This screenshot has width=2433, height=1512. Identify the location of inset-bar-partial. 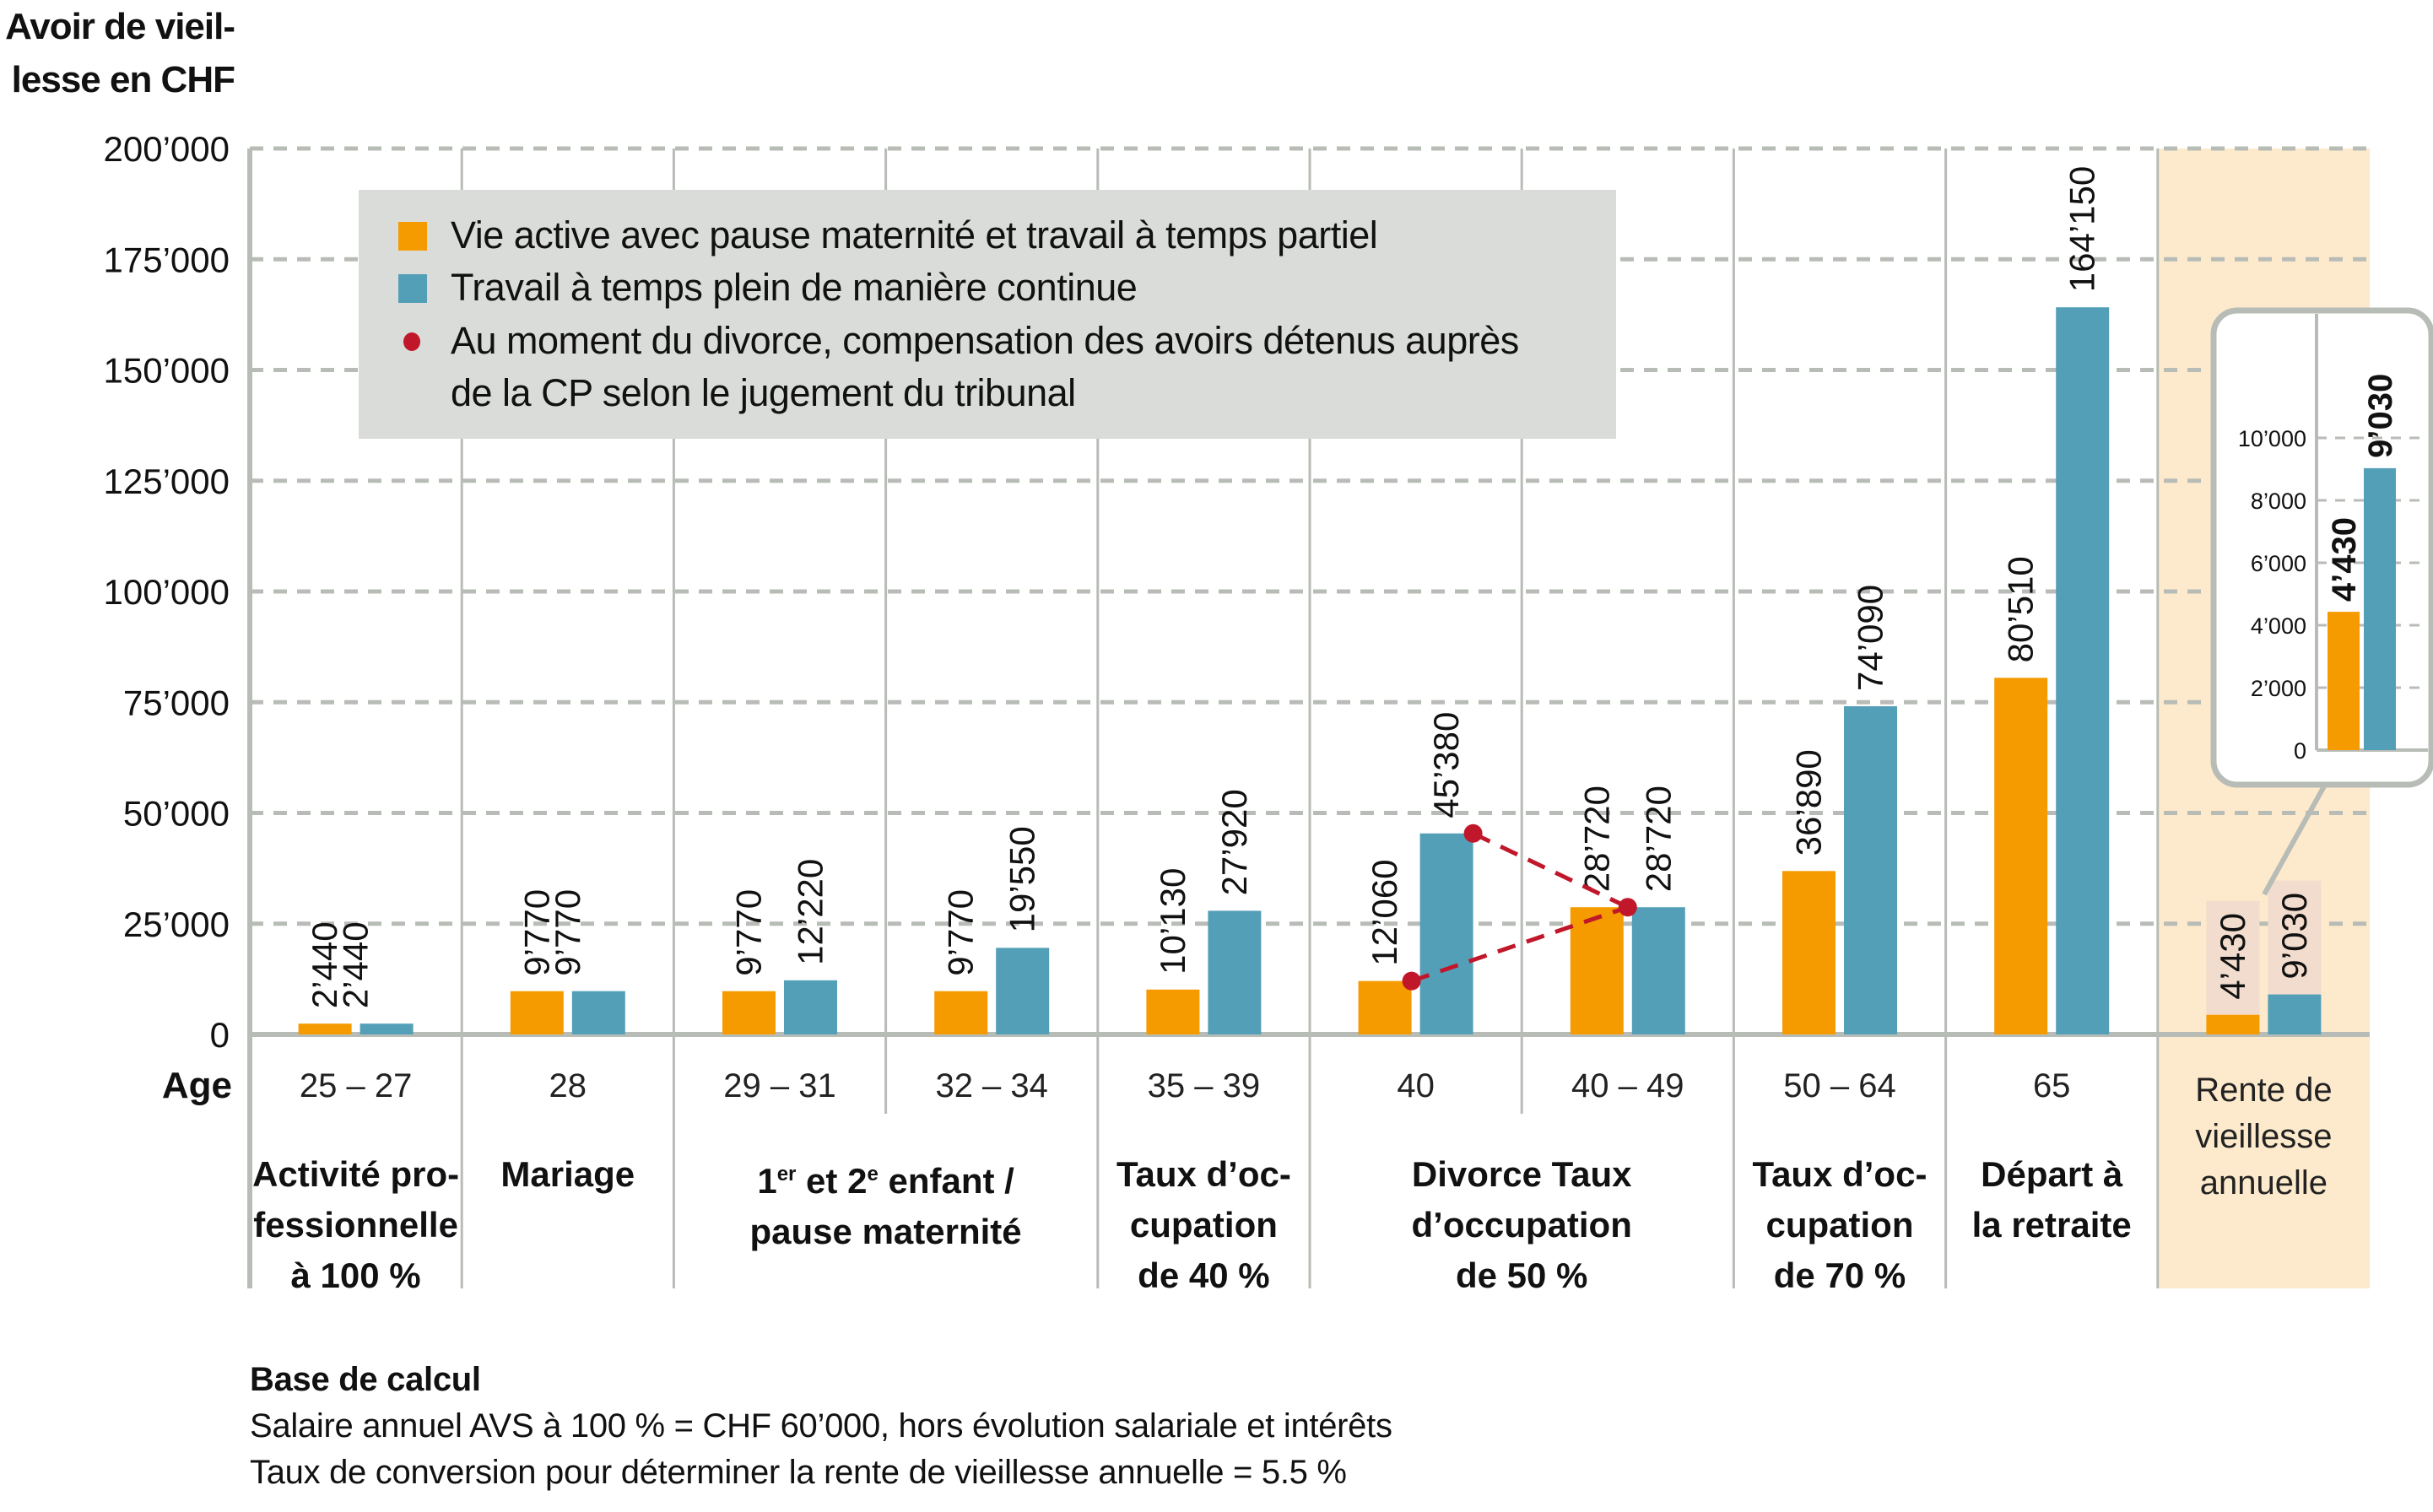
(2344, 681).